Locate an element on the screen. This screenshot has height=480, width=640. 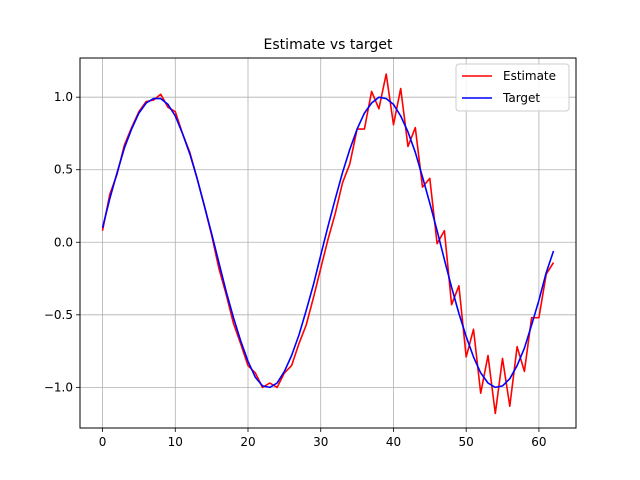
x-tick-label: 50 is located at coordinates (466, 442).